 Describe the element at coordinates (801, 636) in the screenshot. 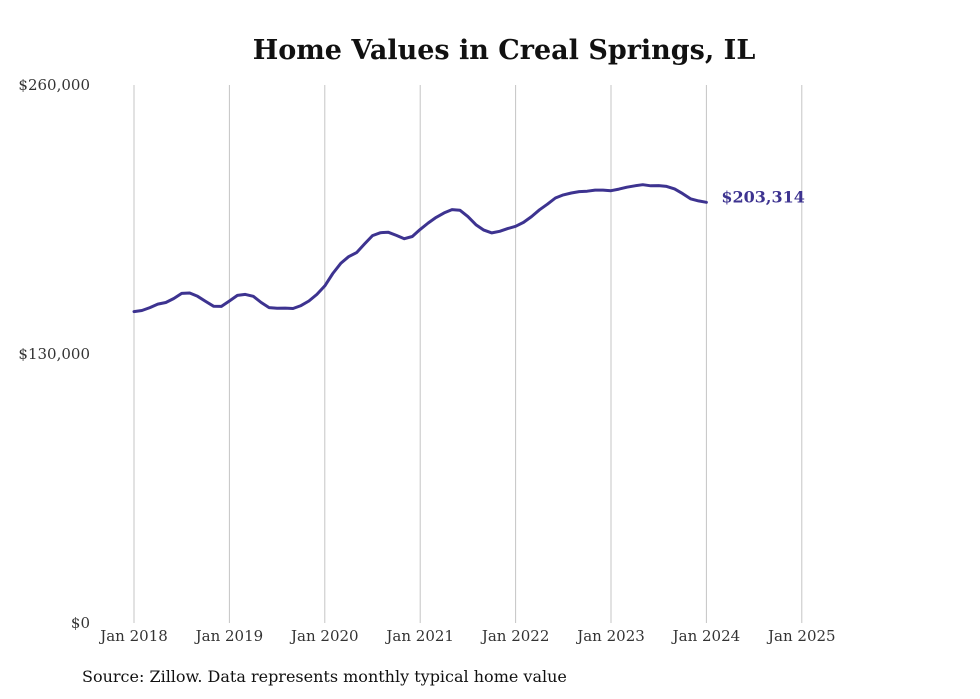

I see `x-tick-label: Jan 2025` at that location.